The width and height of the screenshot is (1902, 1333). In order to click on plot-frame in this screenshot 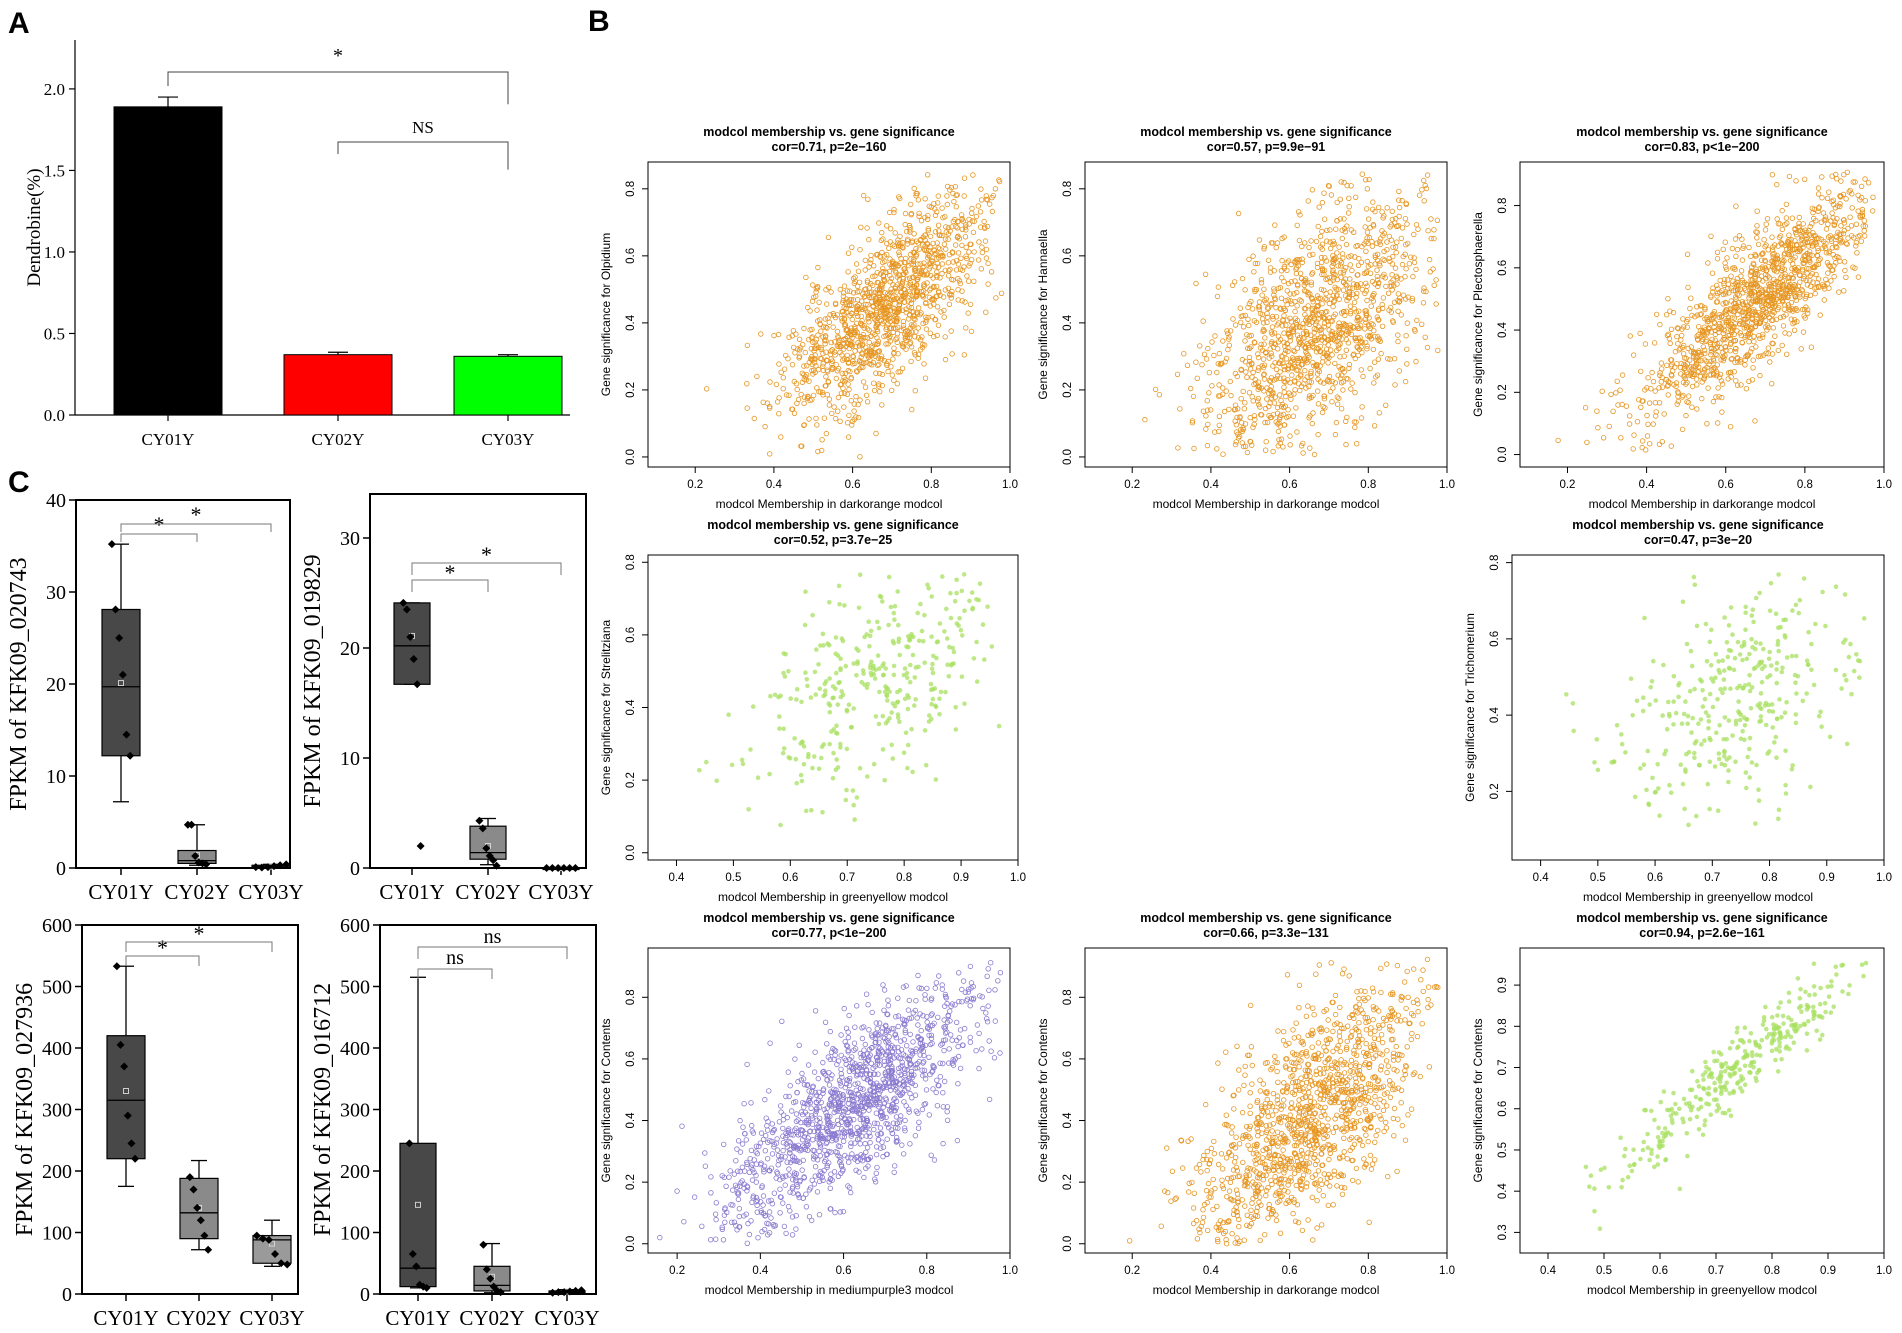, I will do `click(833, 707)`.